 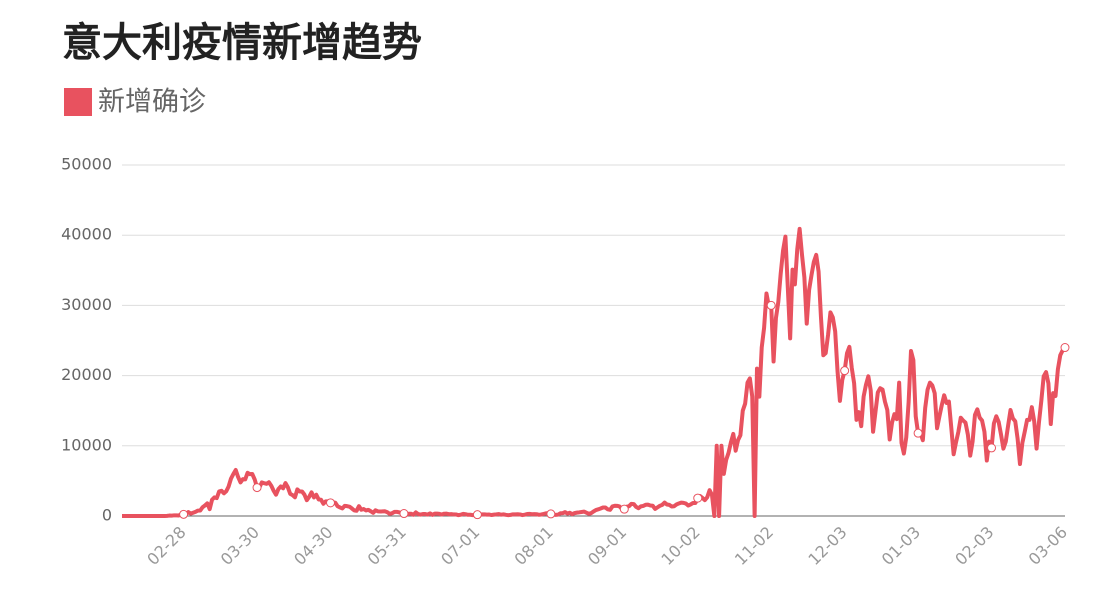 What do you see at coordinates (86, 374) in the screenshot?
I see `y-tick-label: 20000` at bounding box center [86, 374].